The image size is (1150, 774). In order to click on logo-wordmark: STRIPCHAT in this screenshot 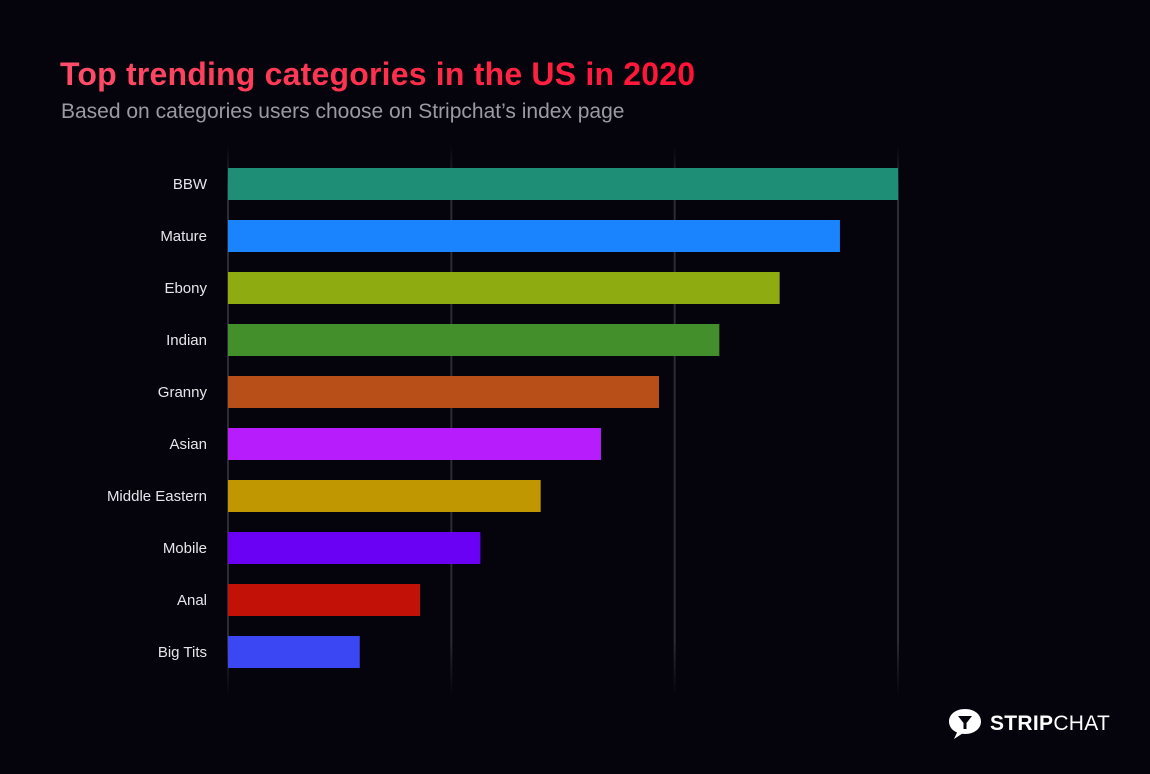, I will do `click(1050, 724)`.